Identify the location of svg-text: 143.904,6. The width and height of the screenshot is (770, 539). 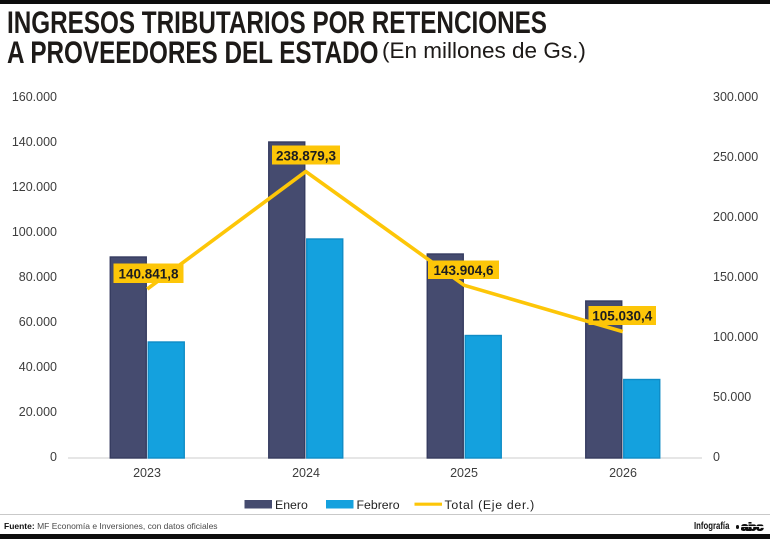
(463, 270).